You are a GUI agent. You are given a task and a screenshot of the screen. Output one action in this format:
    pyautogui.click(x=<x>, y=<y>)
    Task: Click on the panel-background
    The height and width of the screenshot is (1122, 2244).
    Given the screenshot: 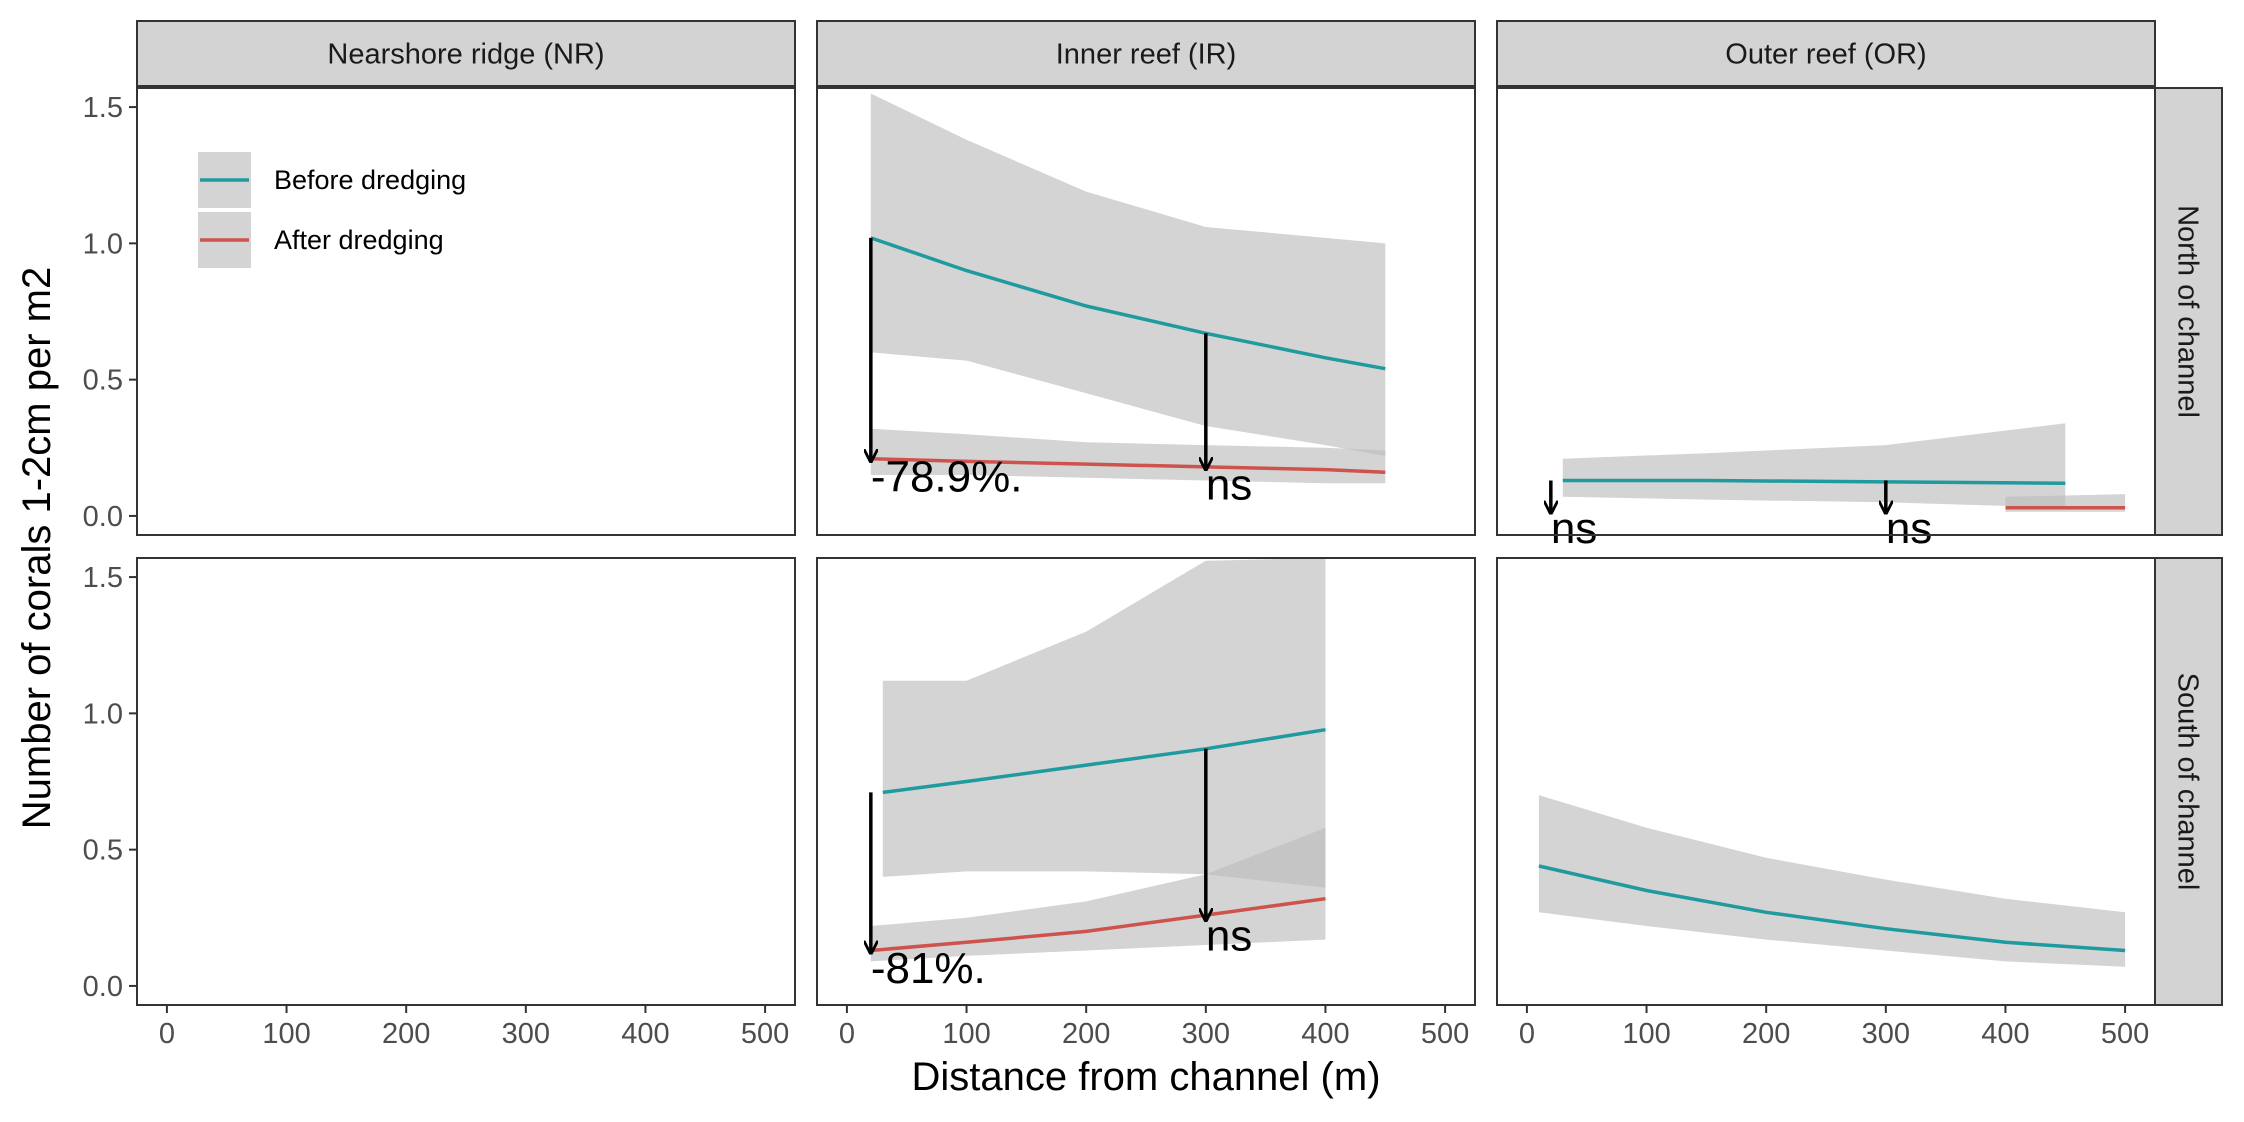 What is the action you would take?
    pyautogui.click(x=466, y=781)
    